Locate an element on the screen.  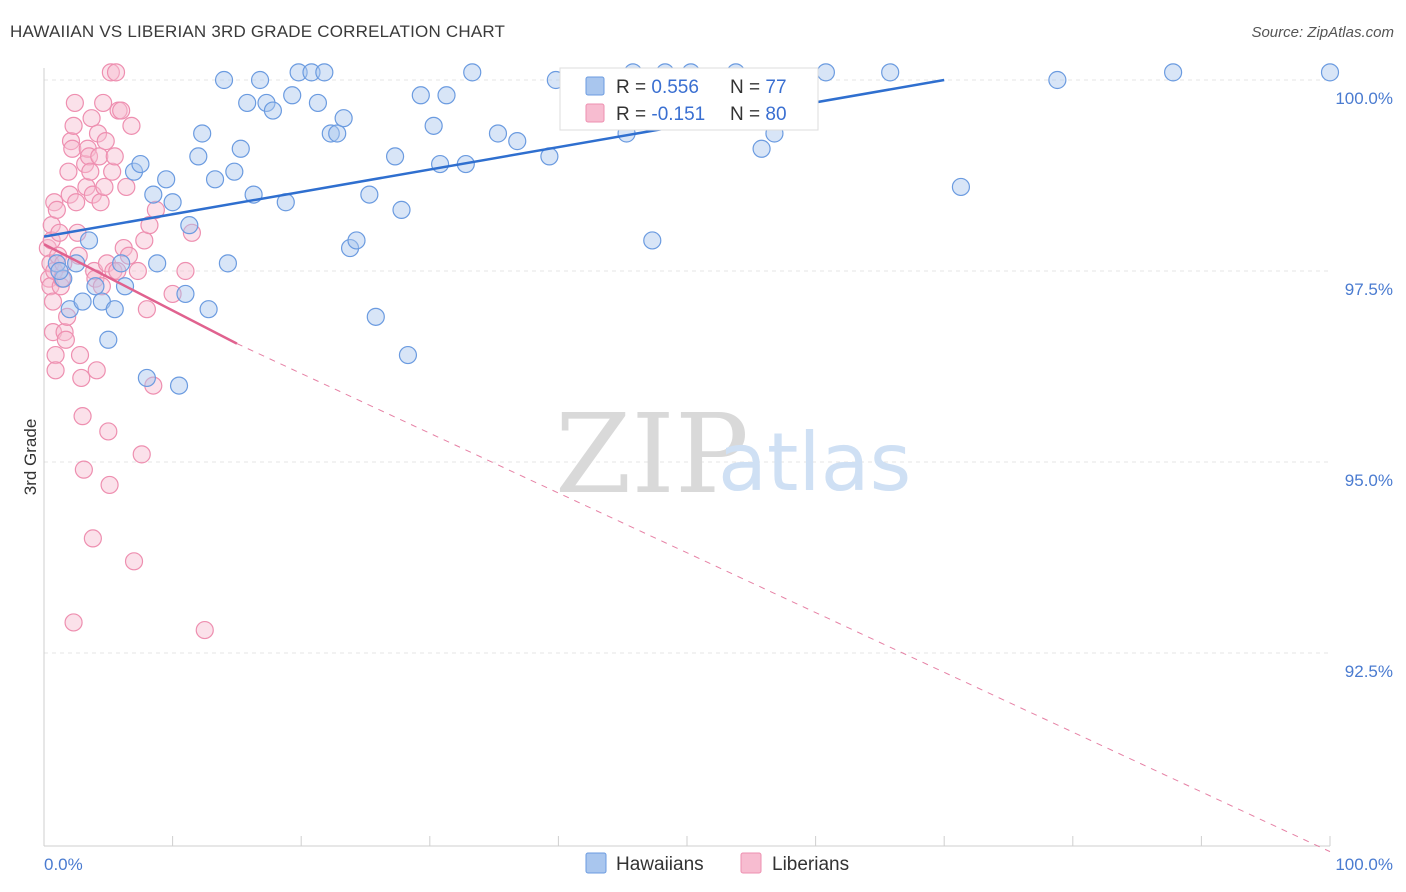
hawaiians-r-value: 0.556 is located at coordinates (675, 87).